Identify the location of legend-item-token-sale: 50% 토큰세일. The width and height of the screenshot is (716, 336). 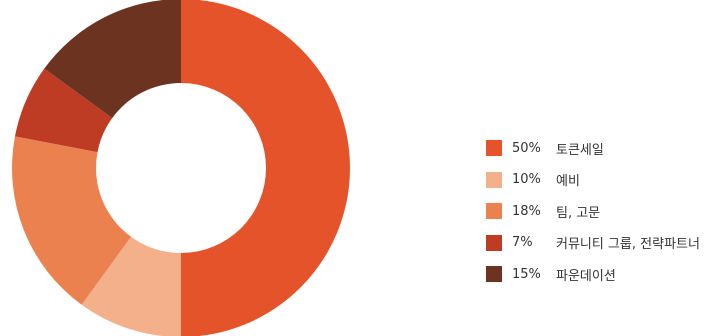
(593, 148).